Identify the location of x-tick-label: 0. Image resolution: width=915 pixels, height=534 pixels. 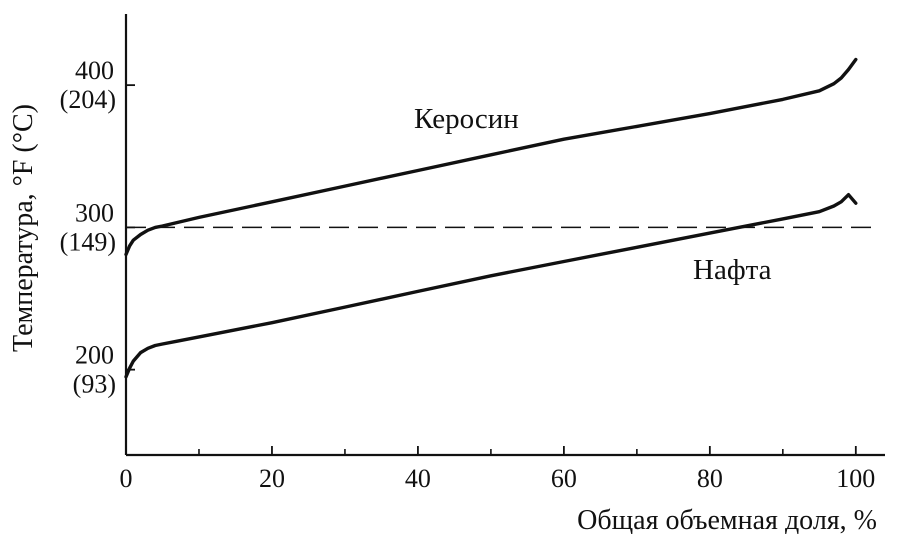
(126, 478).